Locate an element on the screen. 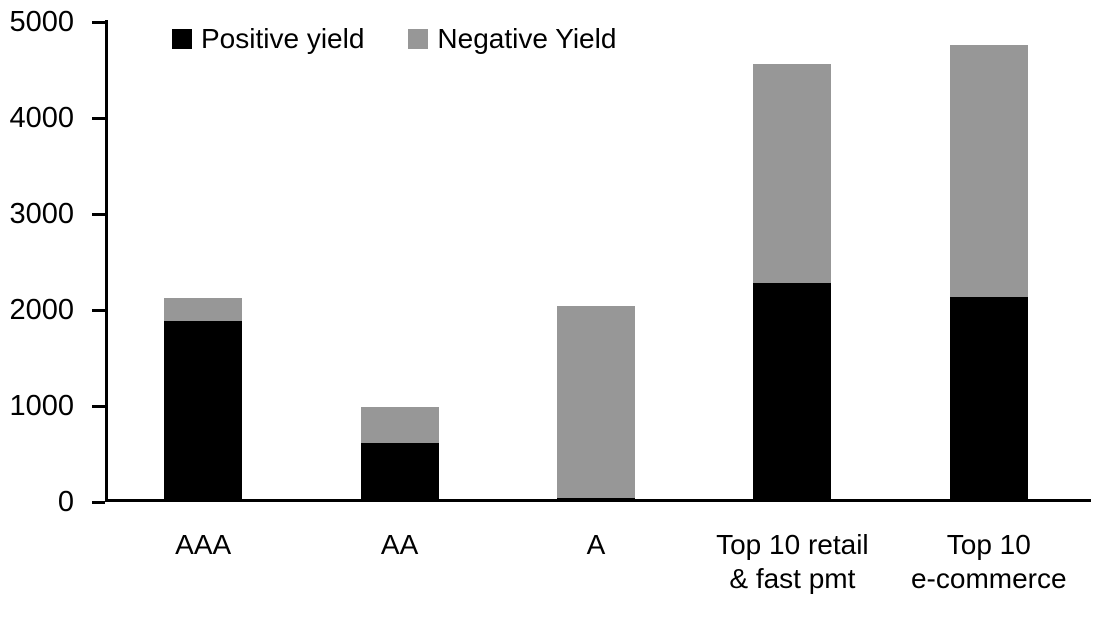 The width and height of the screenshot is (1102, 618). y-tick-label-1000: 1000 is located at coordinates (41, 406).